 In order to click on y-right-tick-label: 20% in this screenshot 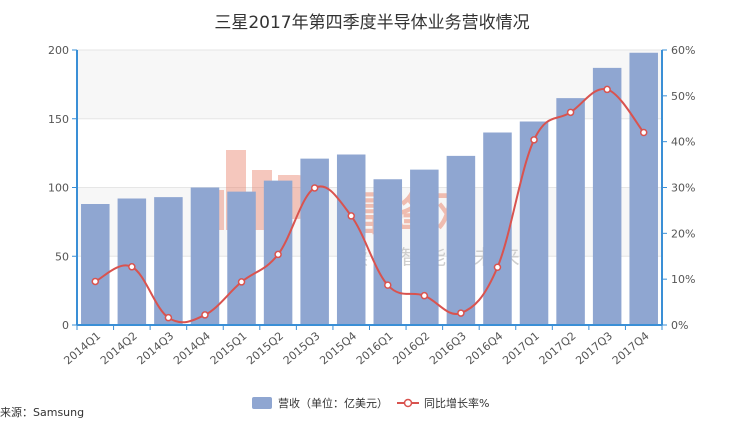, I will do `click(683, 233)`.